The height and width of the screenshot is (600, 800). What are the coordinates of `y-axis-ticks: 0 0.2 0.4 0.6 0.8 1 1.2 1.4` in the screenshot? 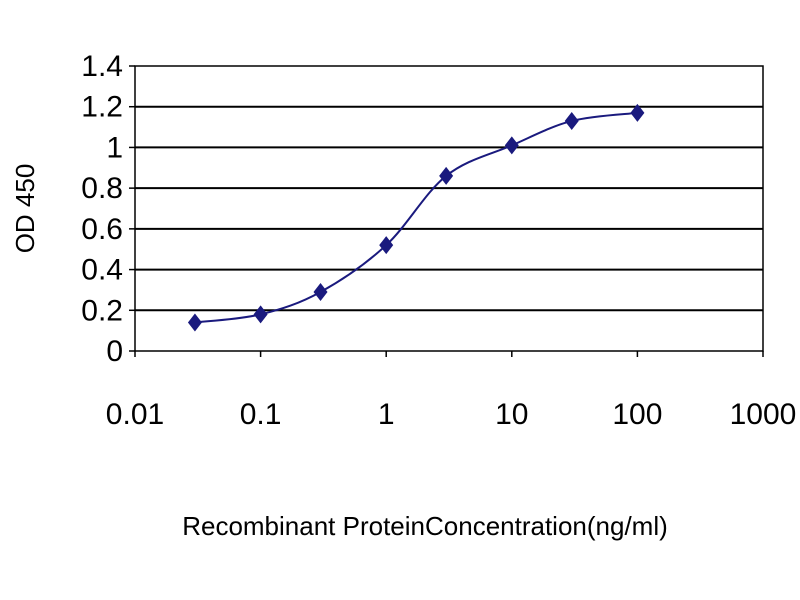 It's located at (108, 209).